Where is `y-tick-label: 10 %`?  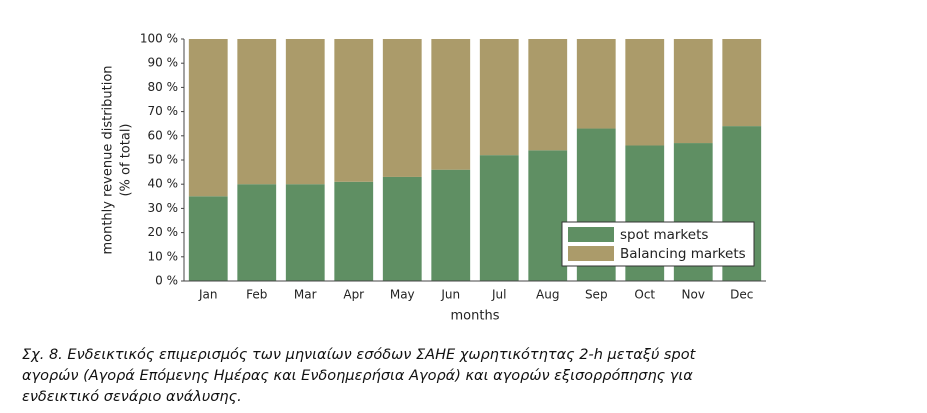 y-tick-label: 10 % is located at coordinates (163, 256).